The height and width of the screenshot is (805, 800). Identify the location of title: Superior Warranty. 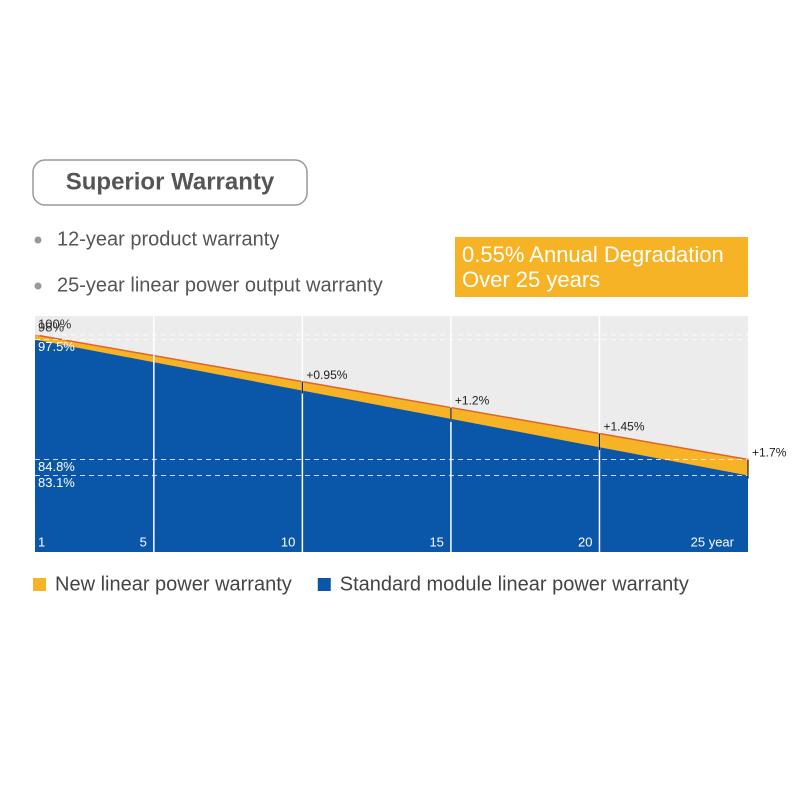
(170, 181).